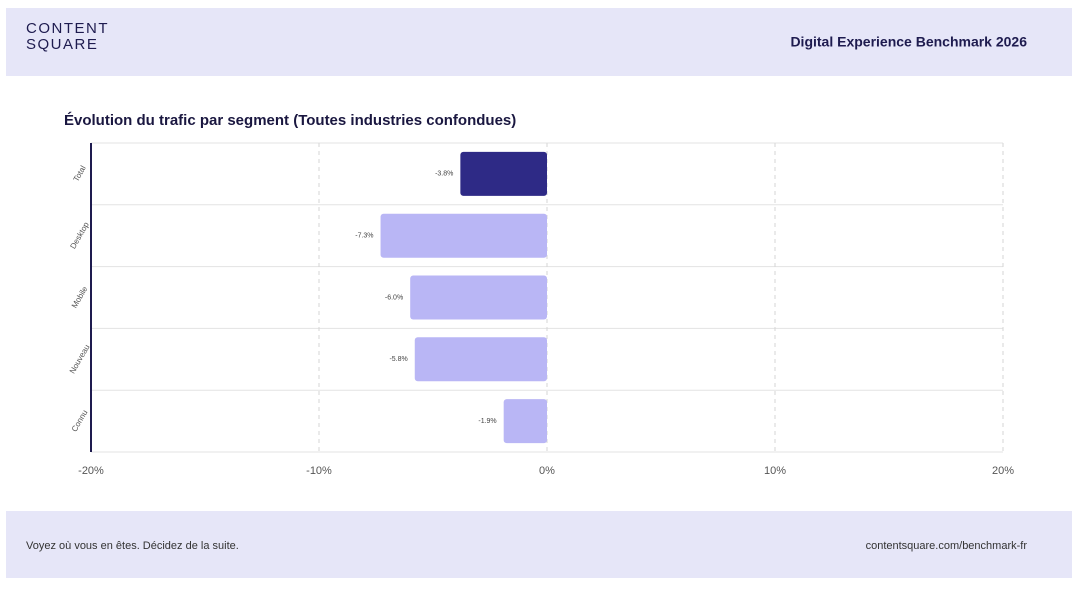  What do you see at coordinates (398, 359) in the screenshot?
I see `value-label: -5.8%` at bounding box center [398, 359].